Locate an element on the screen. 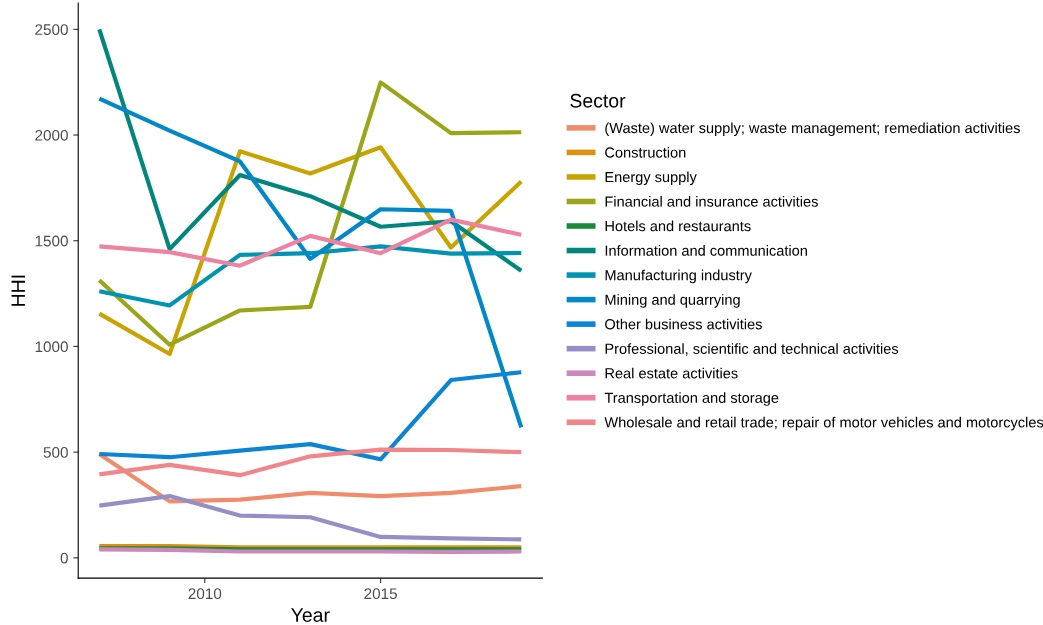 This screenshot has height=625, width=1043. legend-label: Financial and insurance activities is located at coordinates (711, 201).